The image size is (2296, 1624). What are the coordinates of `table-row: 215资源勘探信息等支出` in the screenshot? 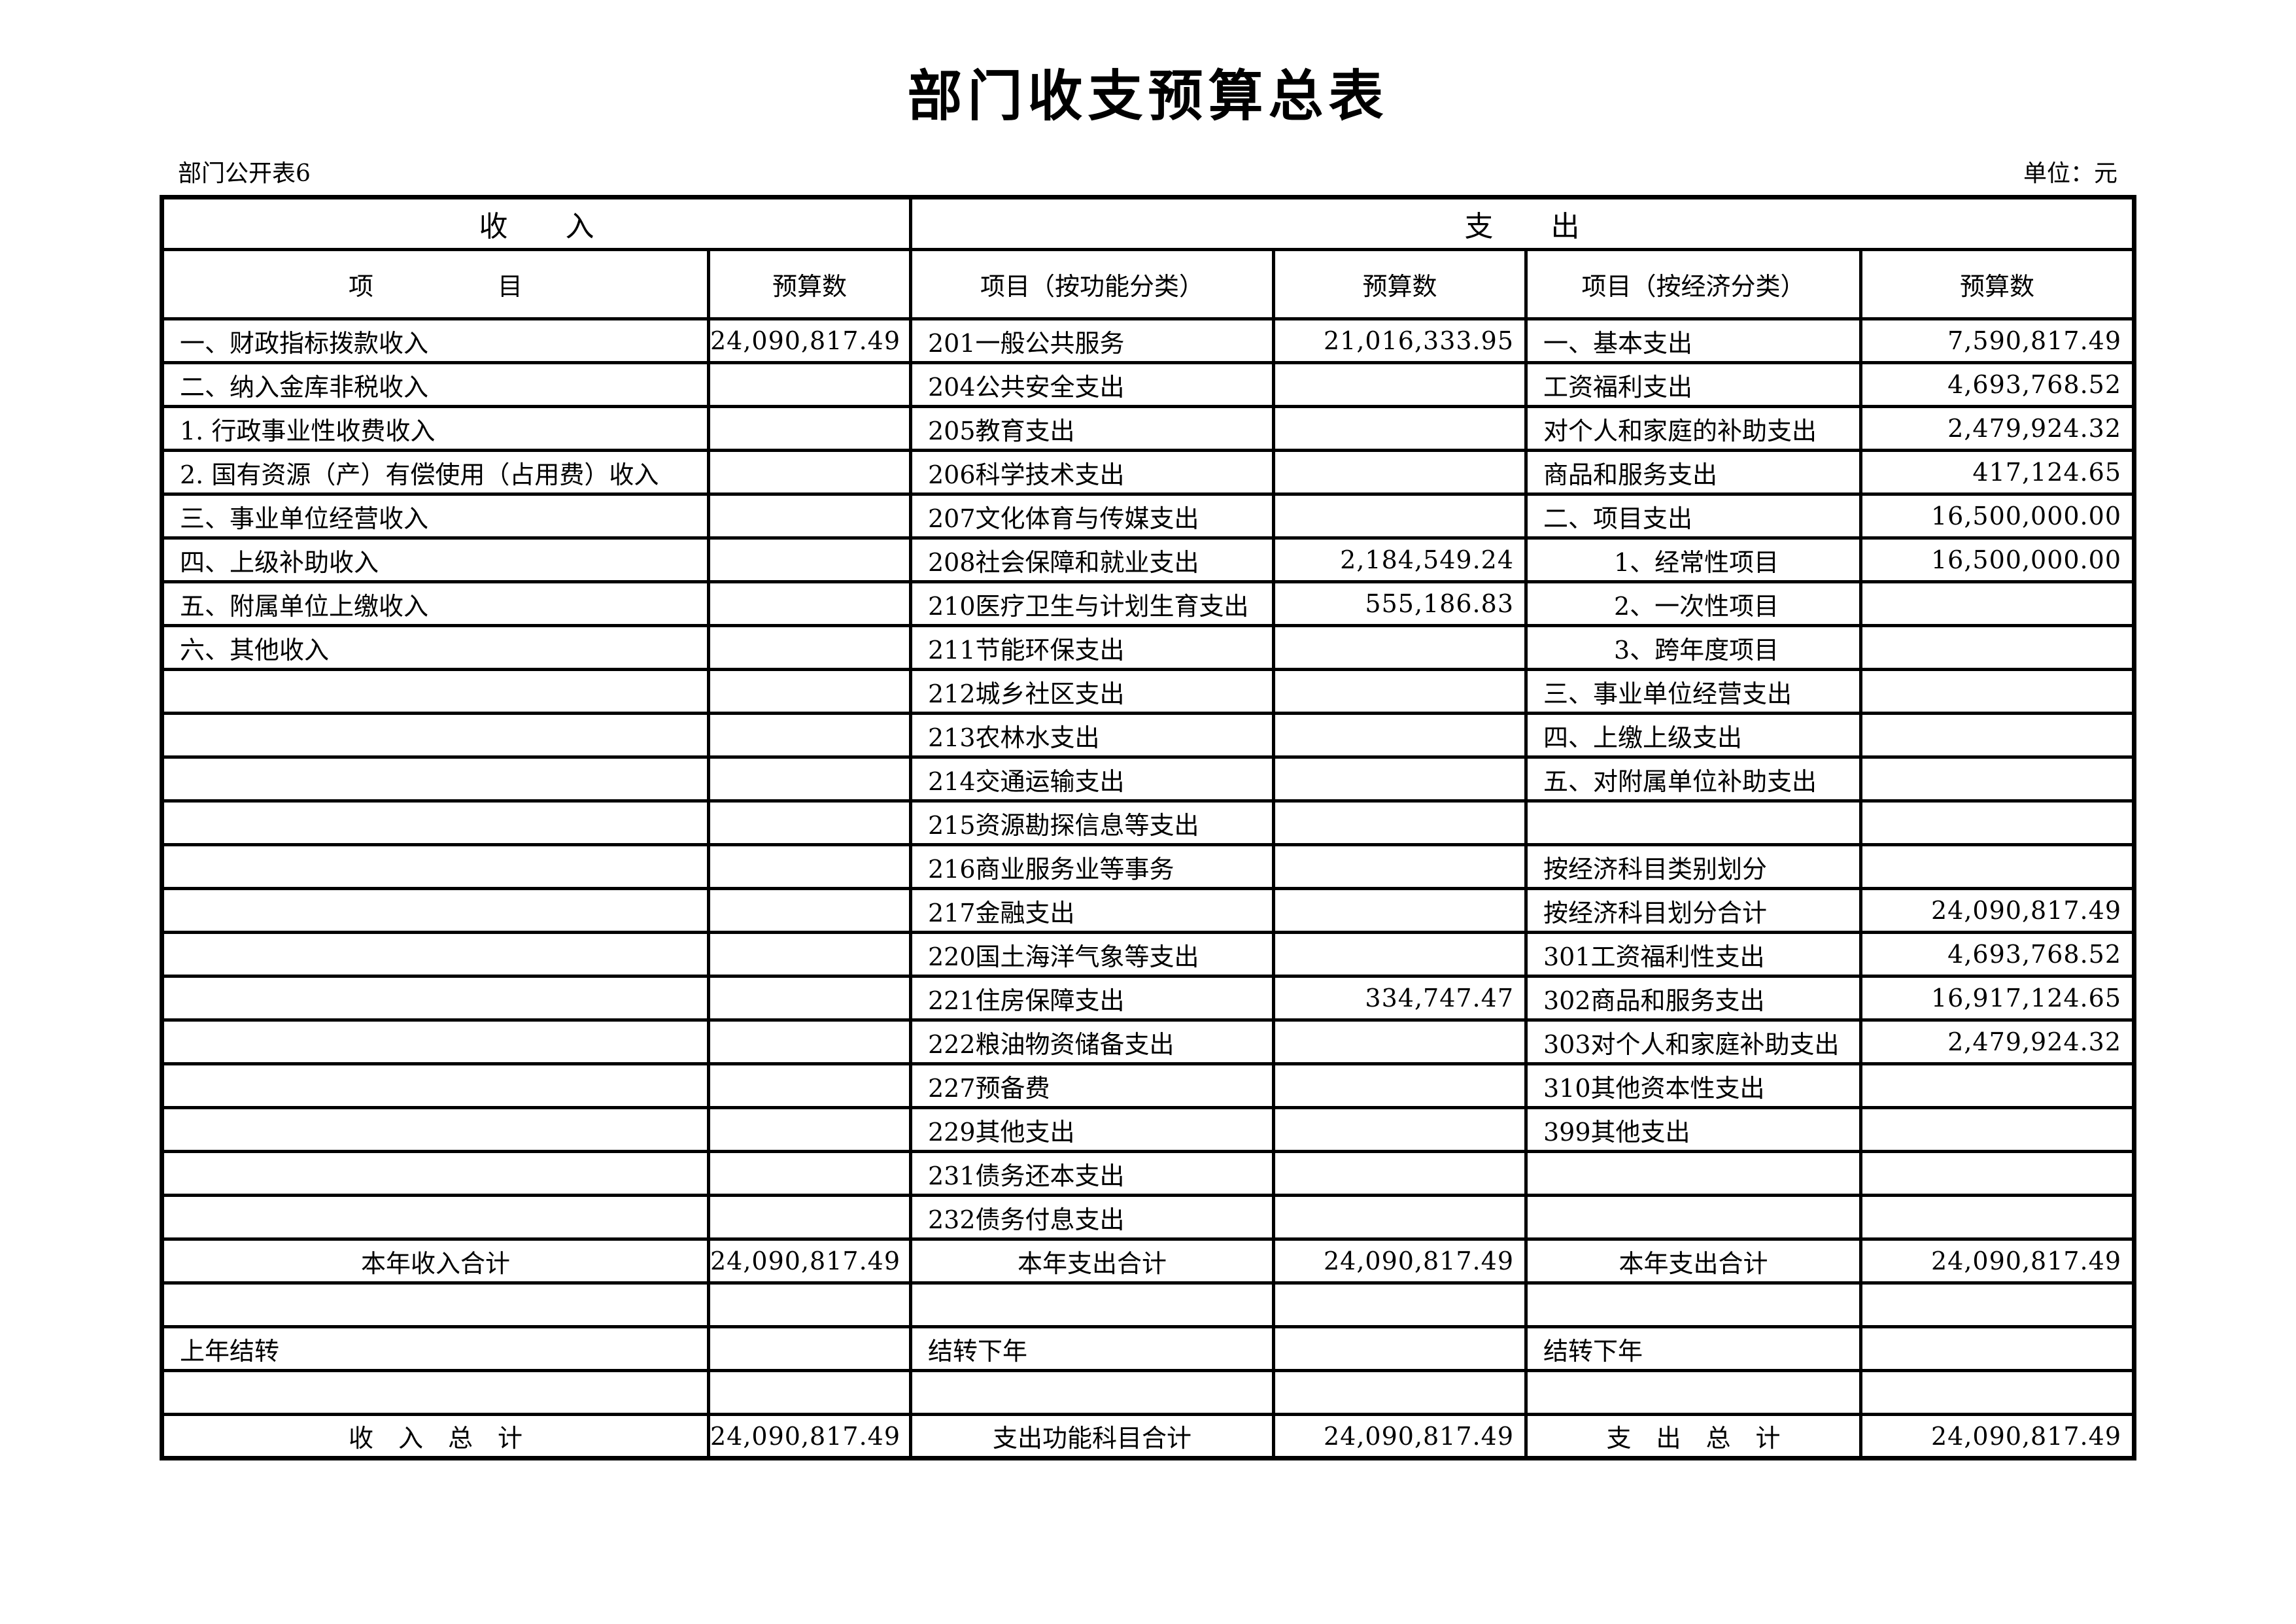 It's located at (1148, 823).